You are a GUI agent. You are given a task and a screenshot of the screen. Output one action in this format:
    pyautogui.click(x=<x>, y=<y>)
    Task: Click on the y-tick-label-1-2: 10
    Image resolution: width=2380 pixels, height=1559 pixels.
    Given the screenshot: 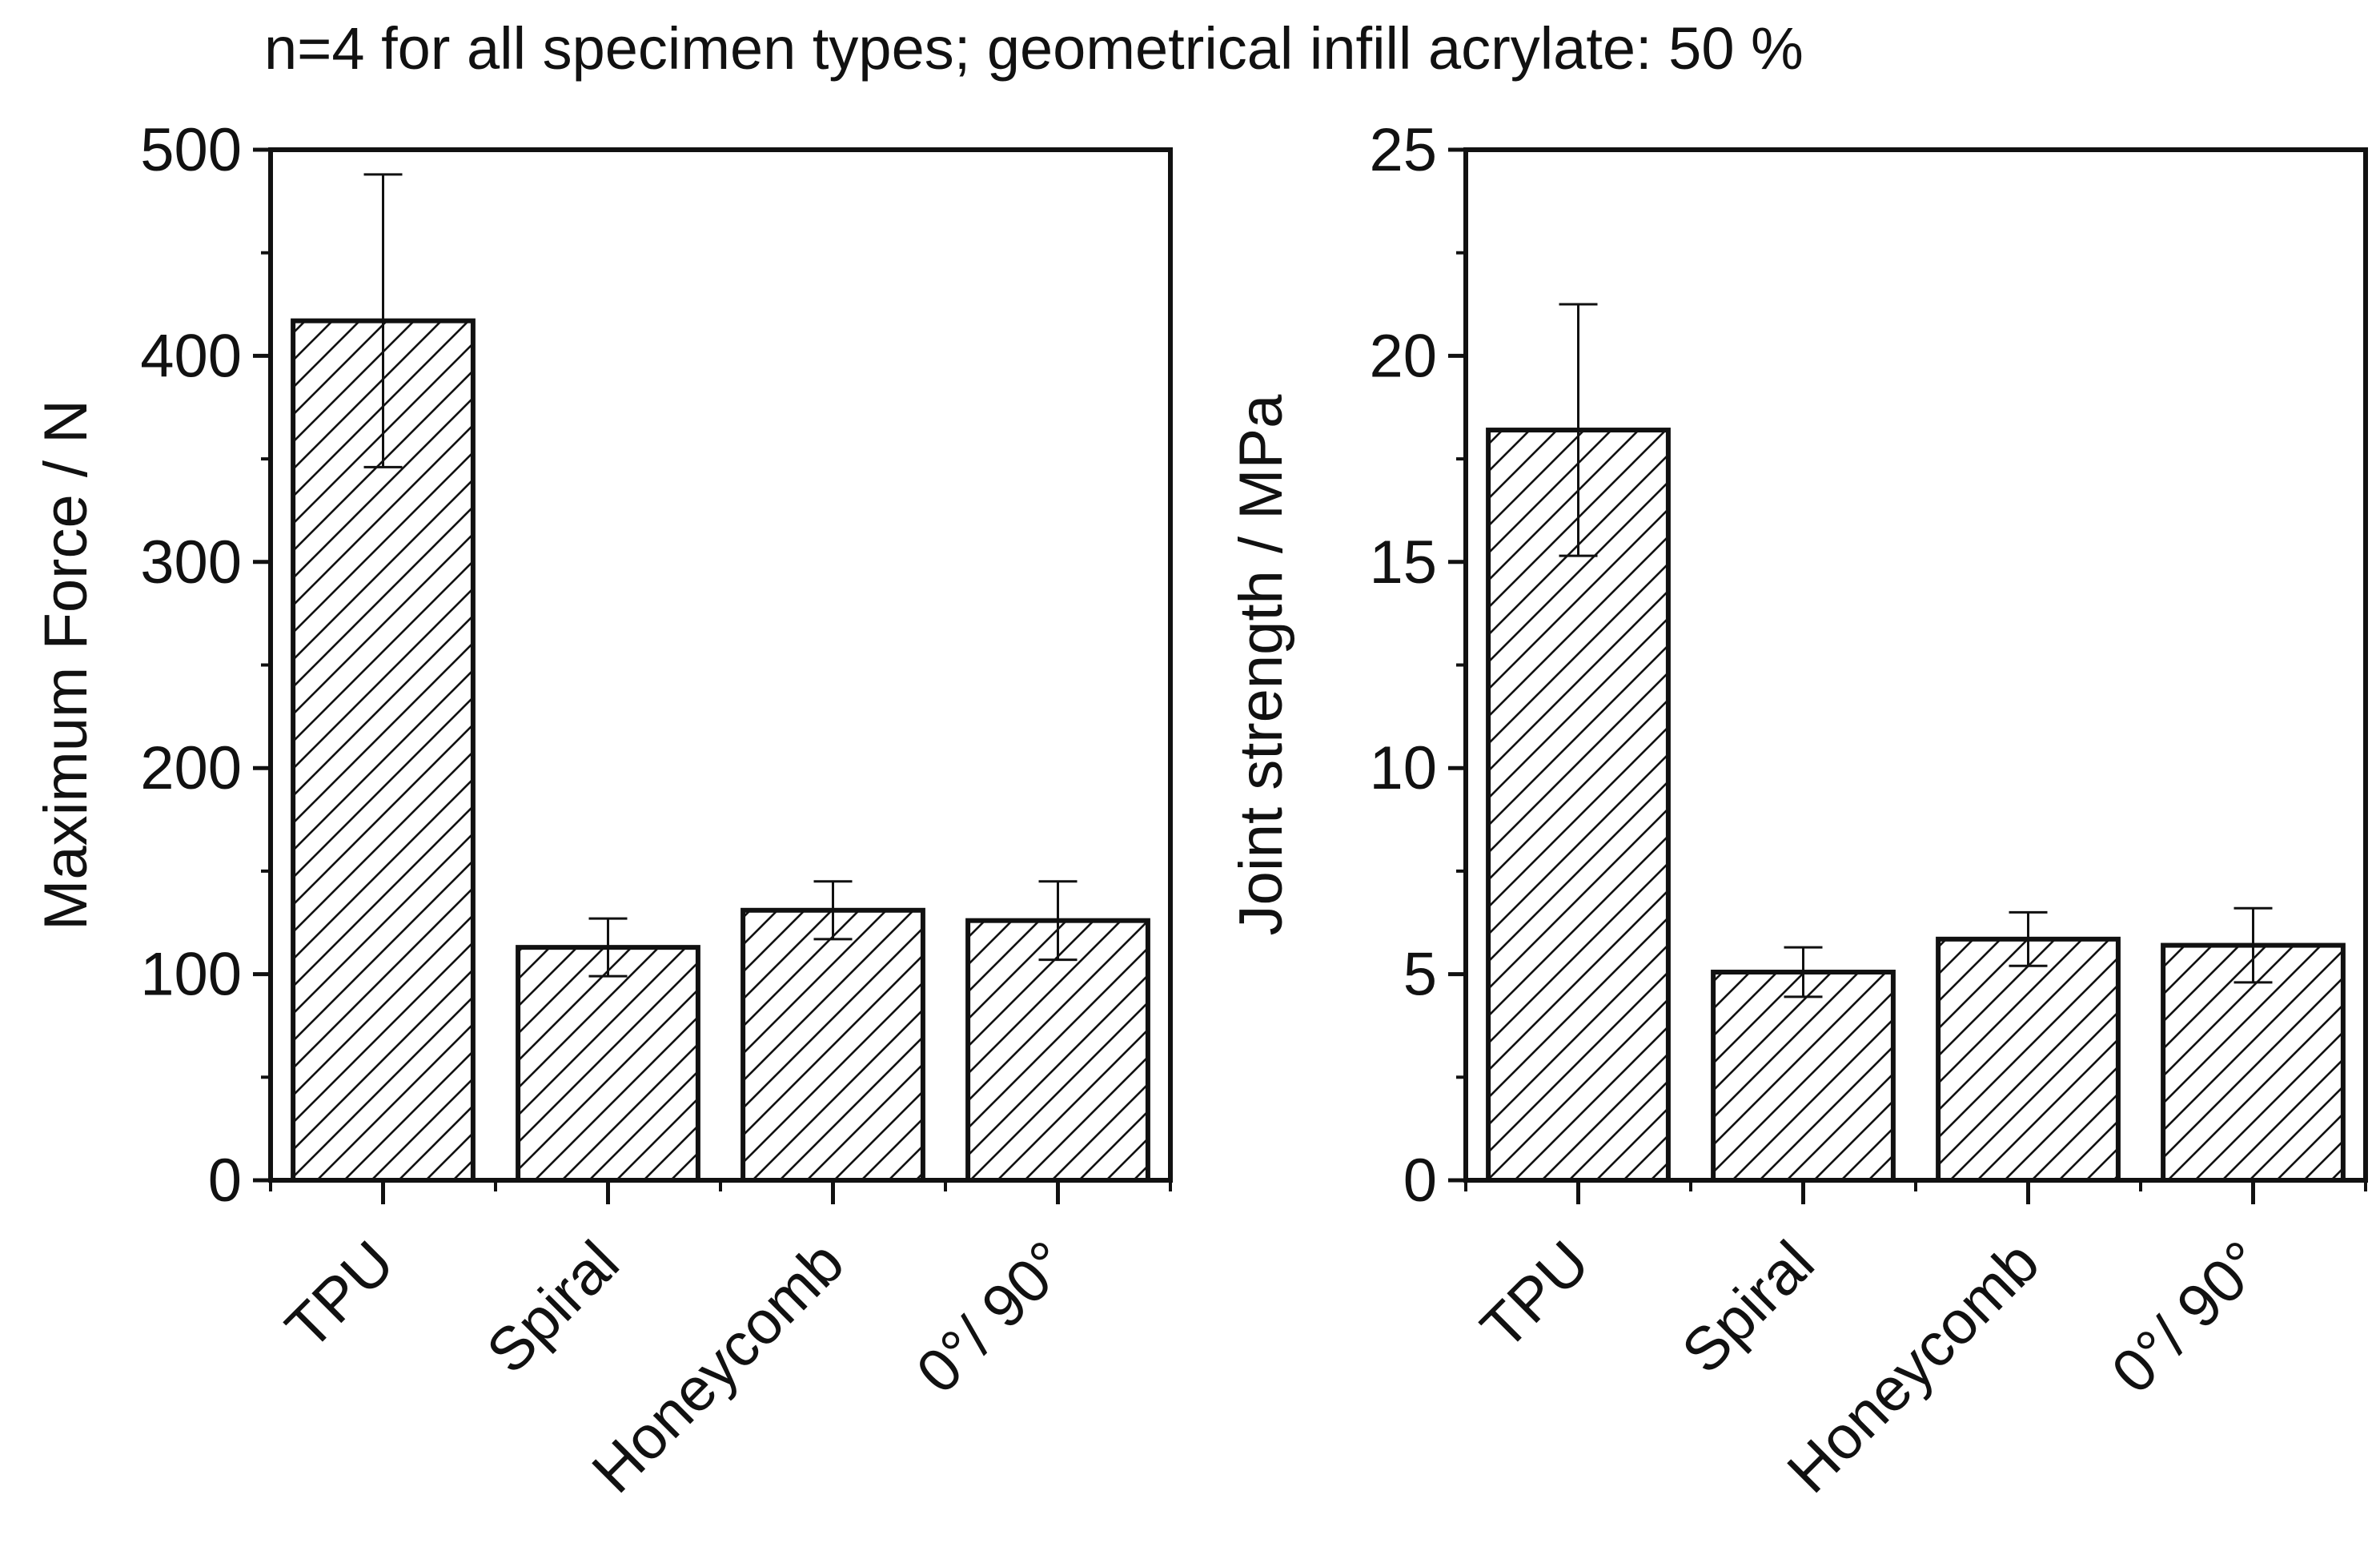 What is the action you would take?
    pyautogui.click(x=1403, y=768)
    